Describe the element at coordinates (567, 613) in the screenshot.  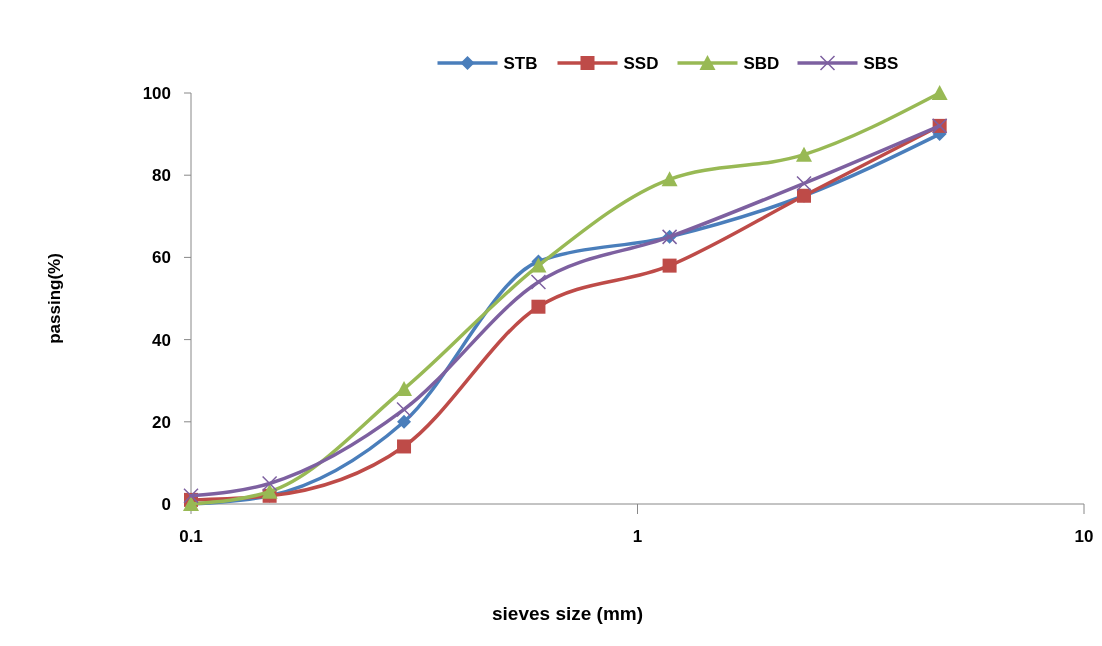
I see `x-axis-title: sieves size (mm)` at that location.